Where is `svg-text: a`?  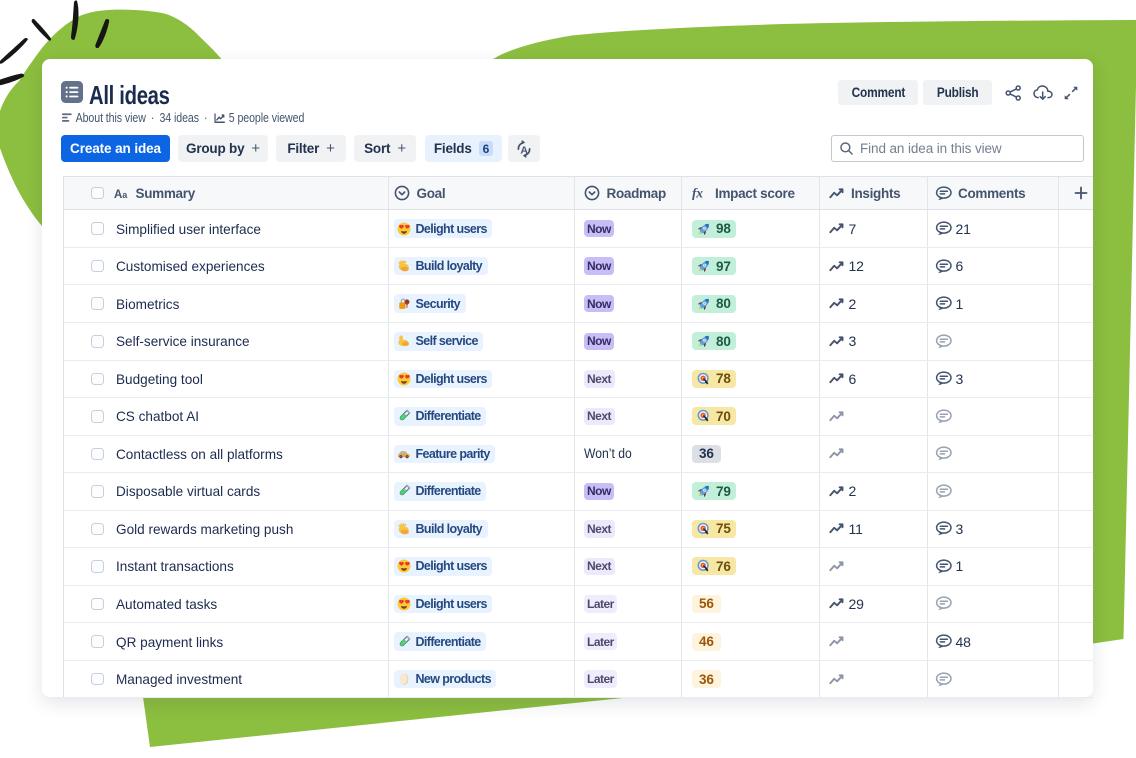
svg-text: a is located at coordinates (125, 194).